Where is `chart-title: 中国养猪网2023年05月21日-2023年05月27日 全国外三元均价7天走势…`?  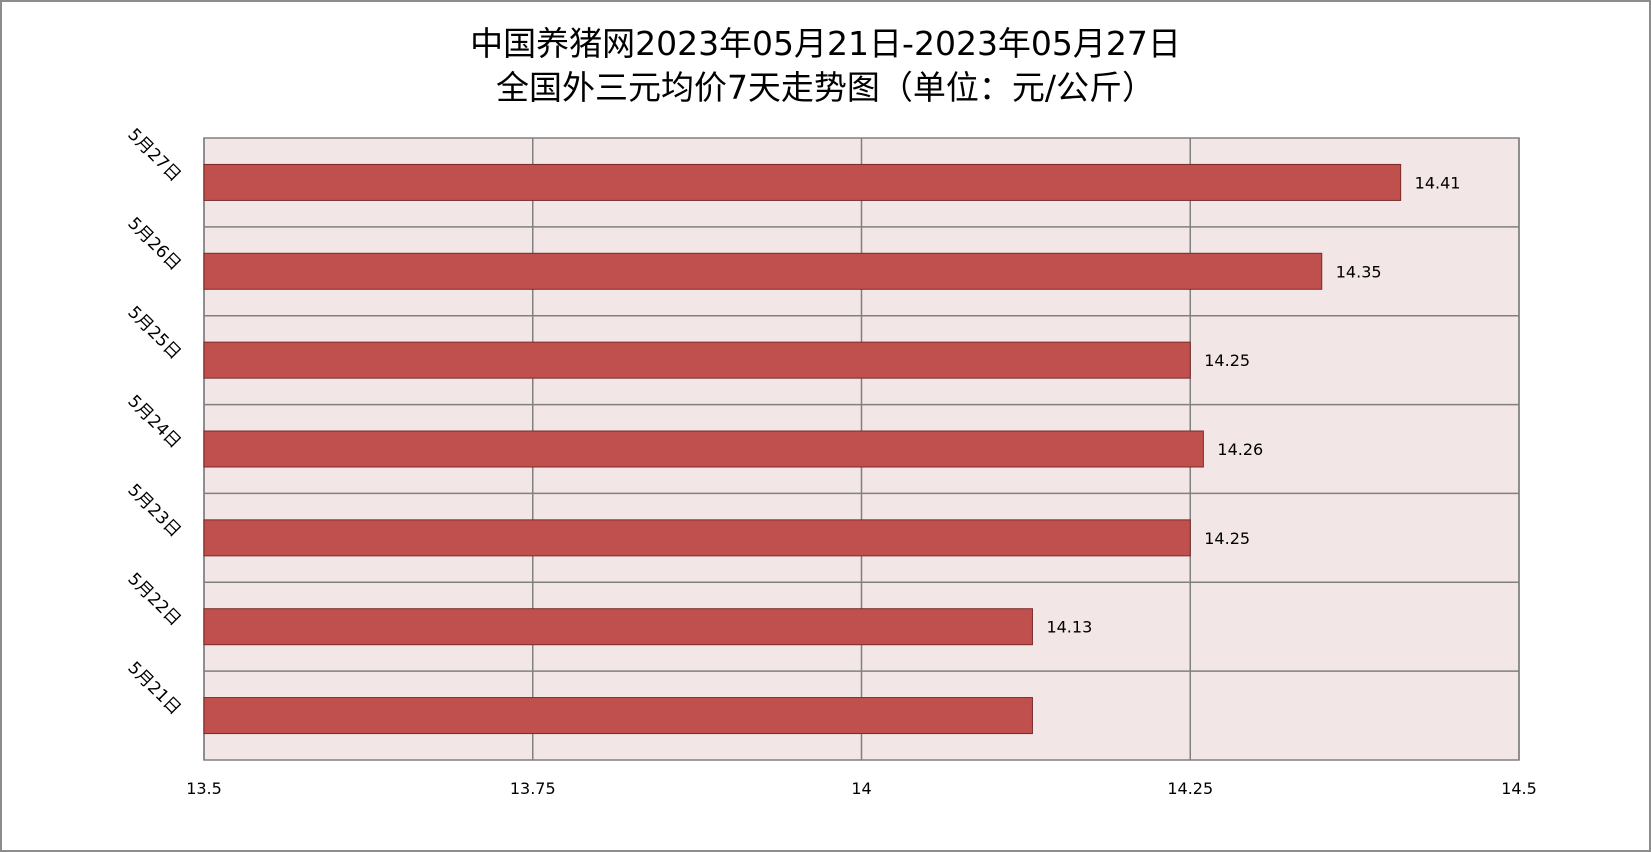
chart-title: 中国养猪网2023年05月21日-2023年05月27日 全国外三元均价7天走势… is located at coordinates (825, 66).